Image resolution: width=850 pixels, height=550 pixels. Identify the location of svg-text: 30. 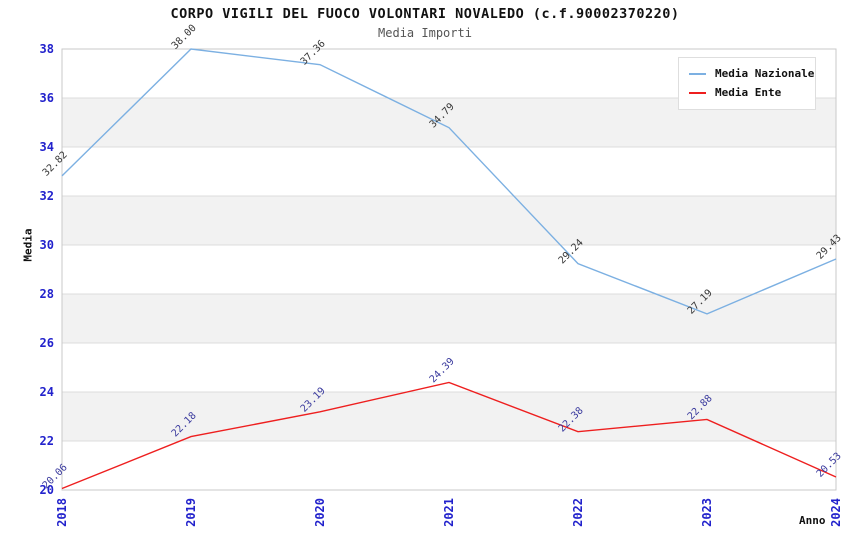
(47, 245).